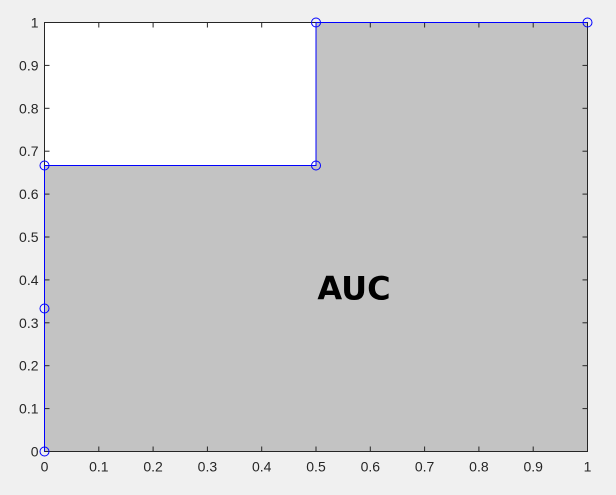 The height and width of the screenshot is (495, 616). I want to click on x-tick-label: 0.4, so click(262, 467).